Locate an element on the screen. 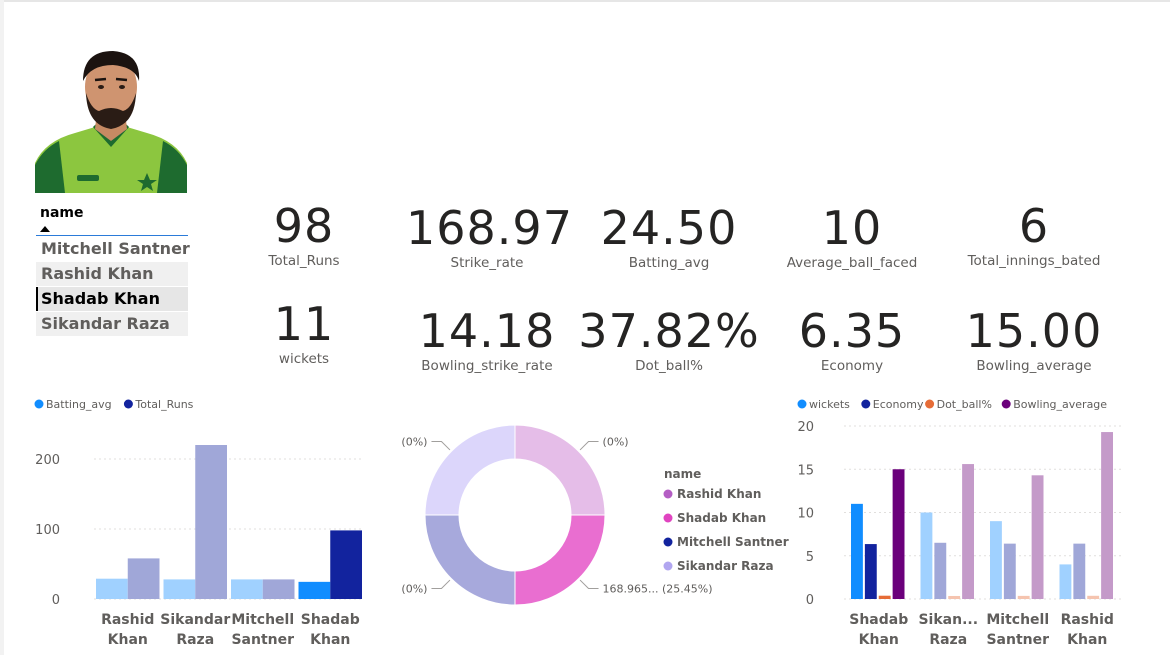 The width and height of the screenshot is (1170, 655). slicer-sort-bar is located at coordinates (112, 229).